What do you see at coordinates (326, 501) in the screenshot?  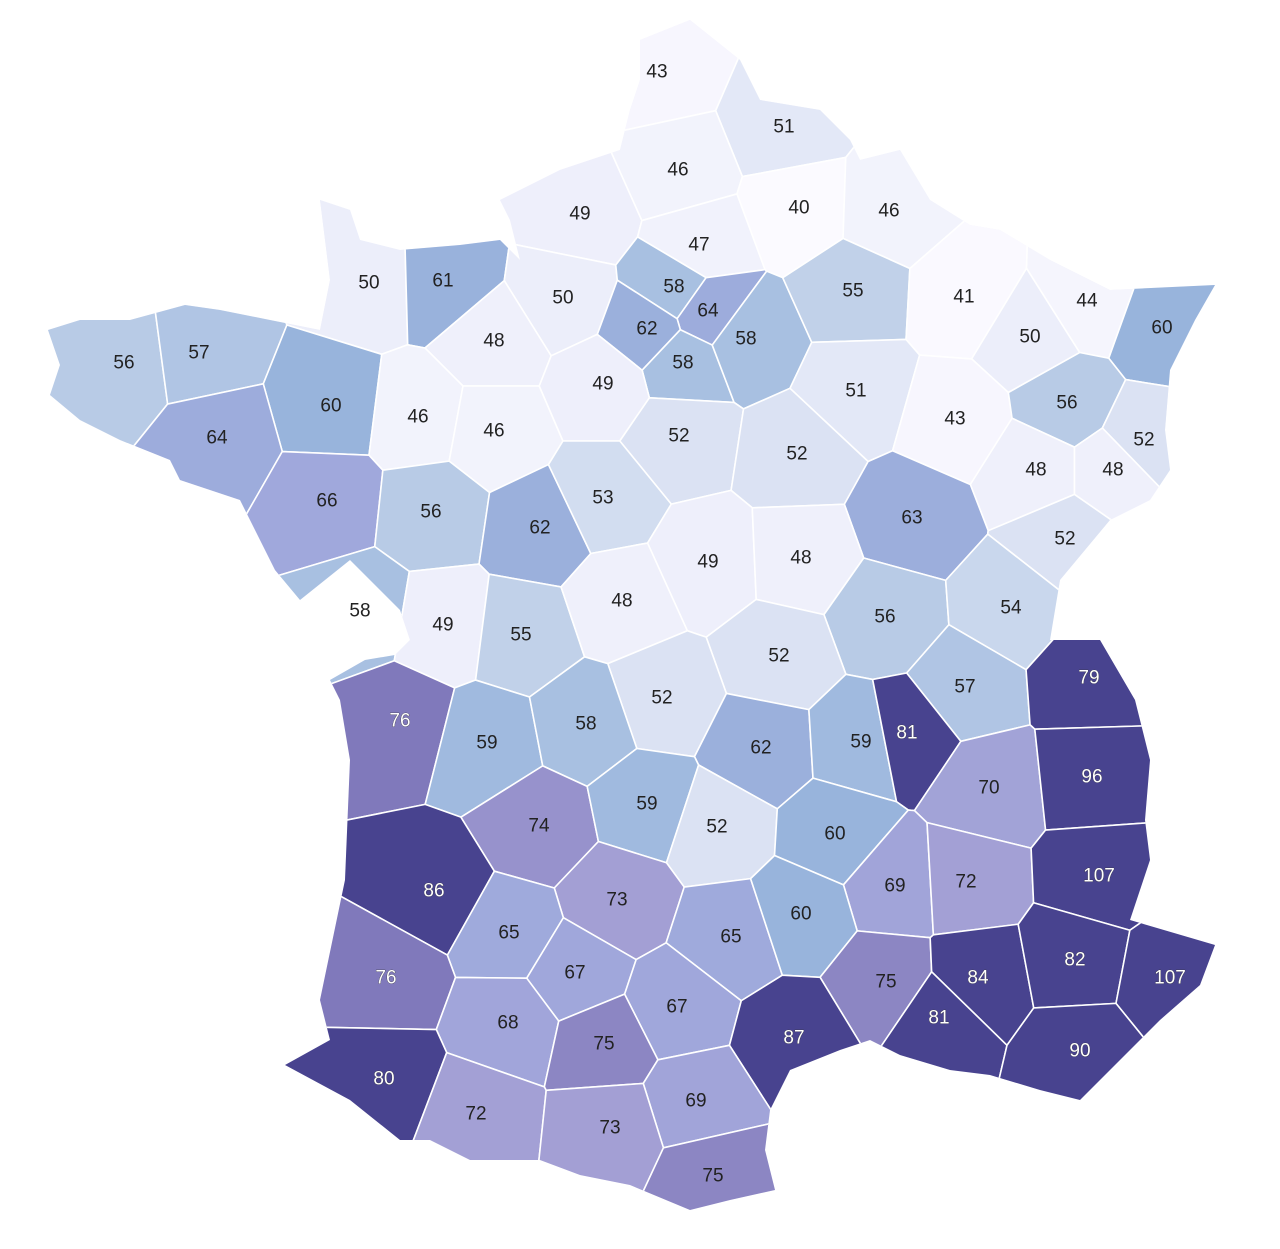 I see `department-value-label: 66` at bounding box center [326, 501].